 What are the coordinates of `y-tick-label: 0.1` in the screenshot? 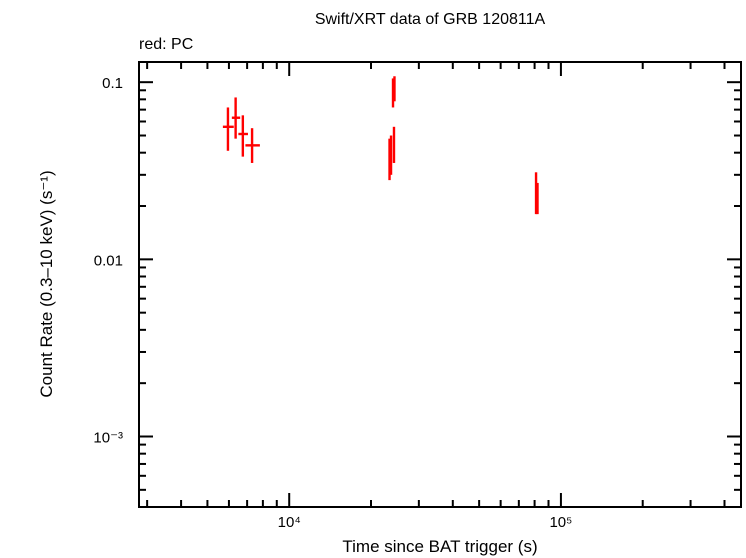 It's located at (112, 83).